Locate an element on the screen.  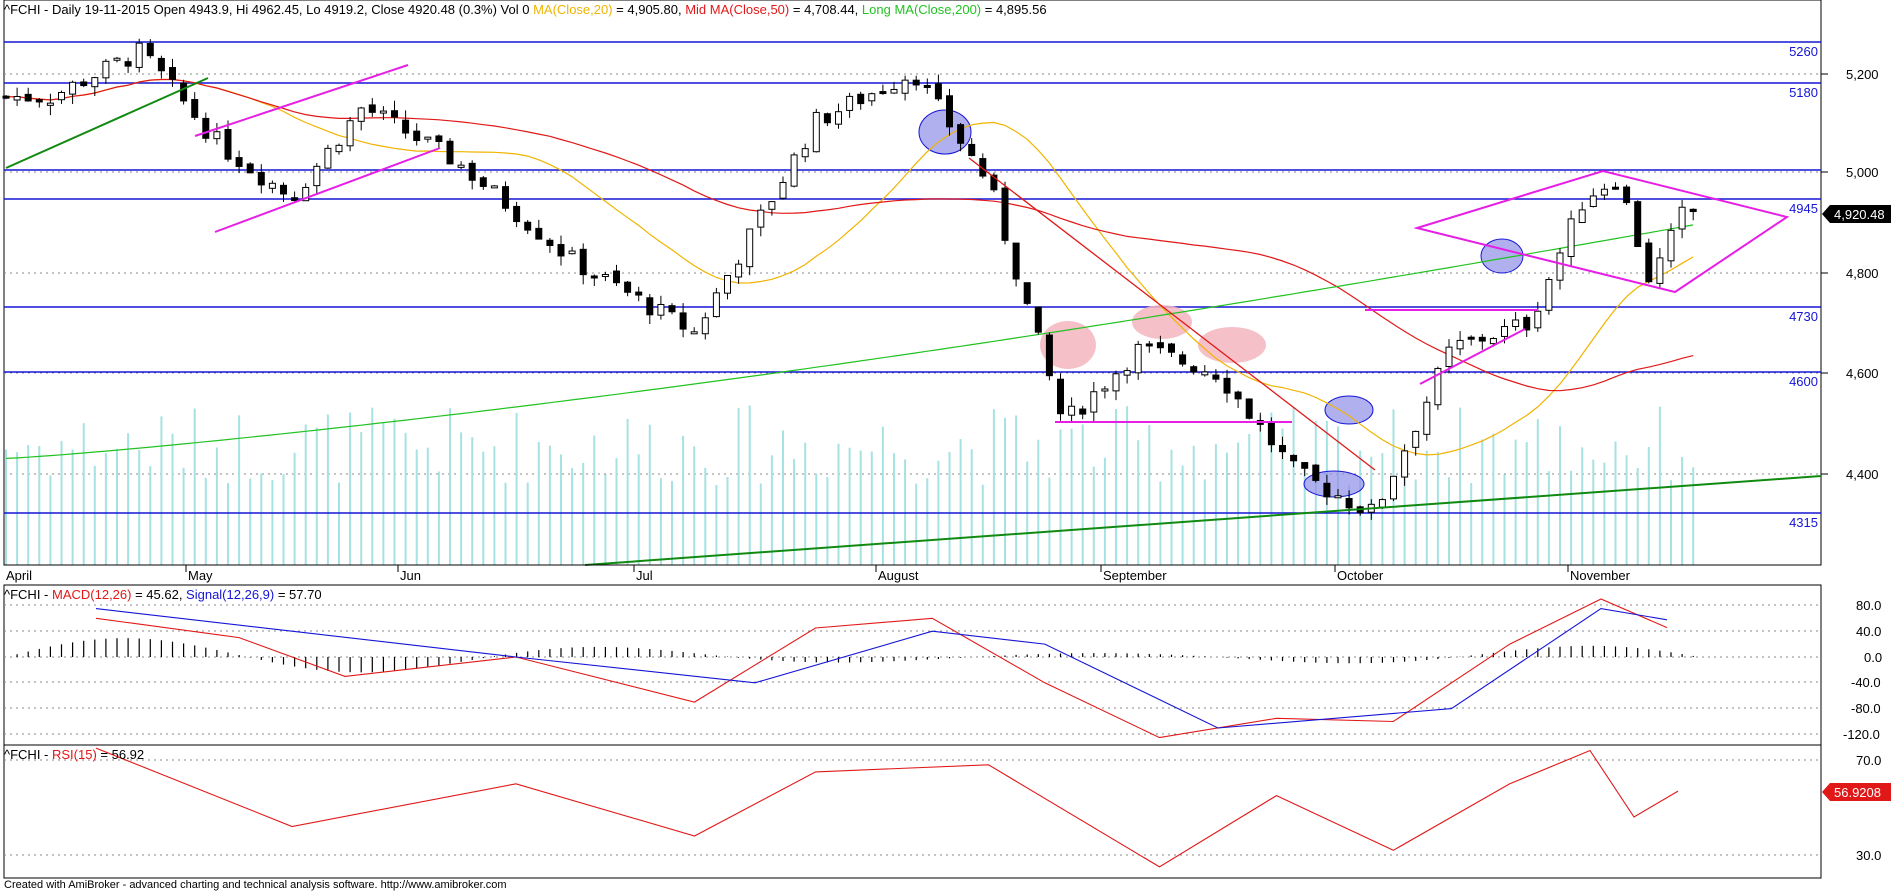
downtrend-line is located at coordinates (1172, 314).